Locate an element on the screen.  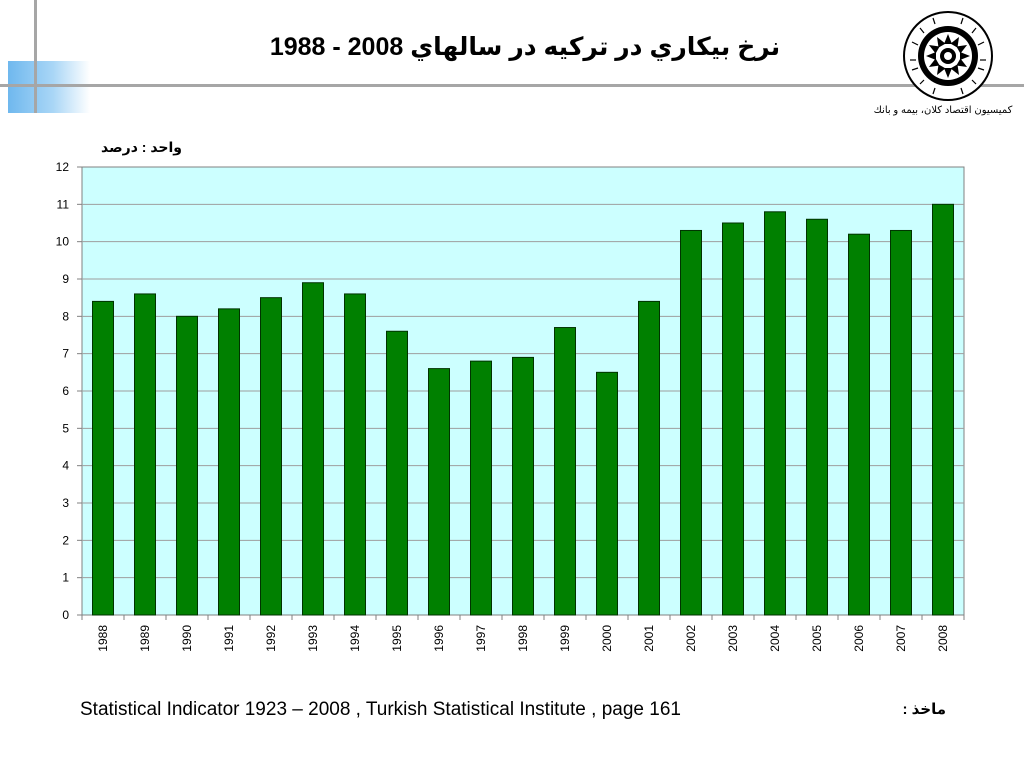
y-tick-label: 12 is located at coordinates (63, 167).